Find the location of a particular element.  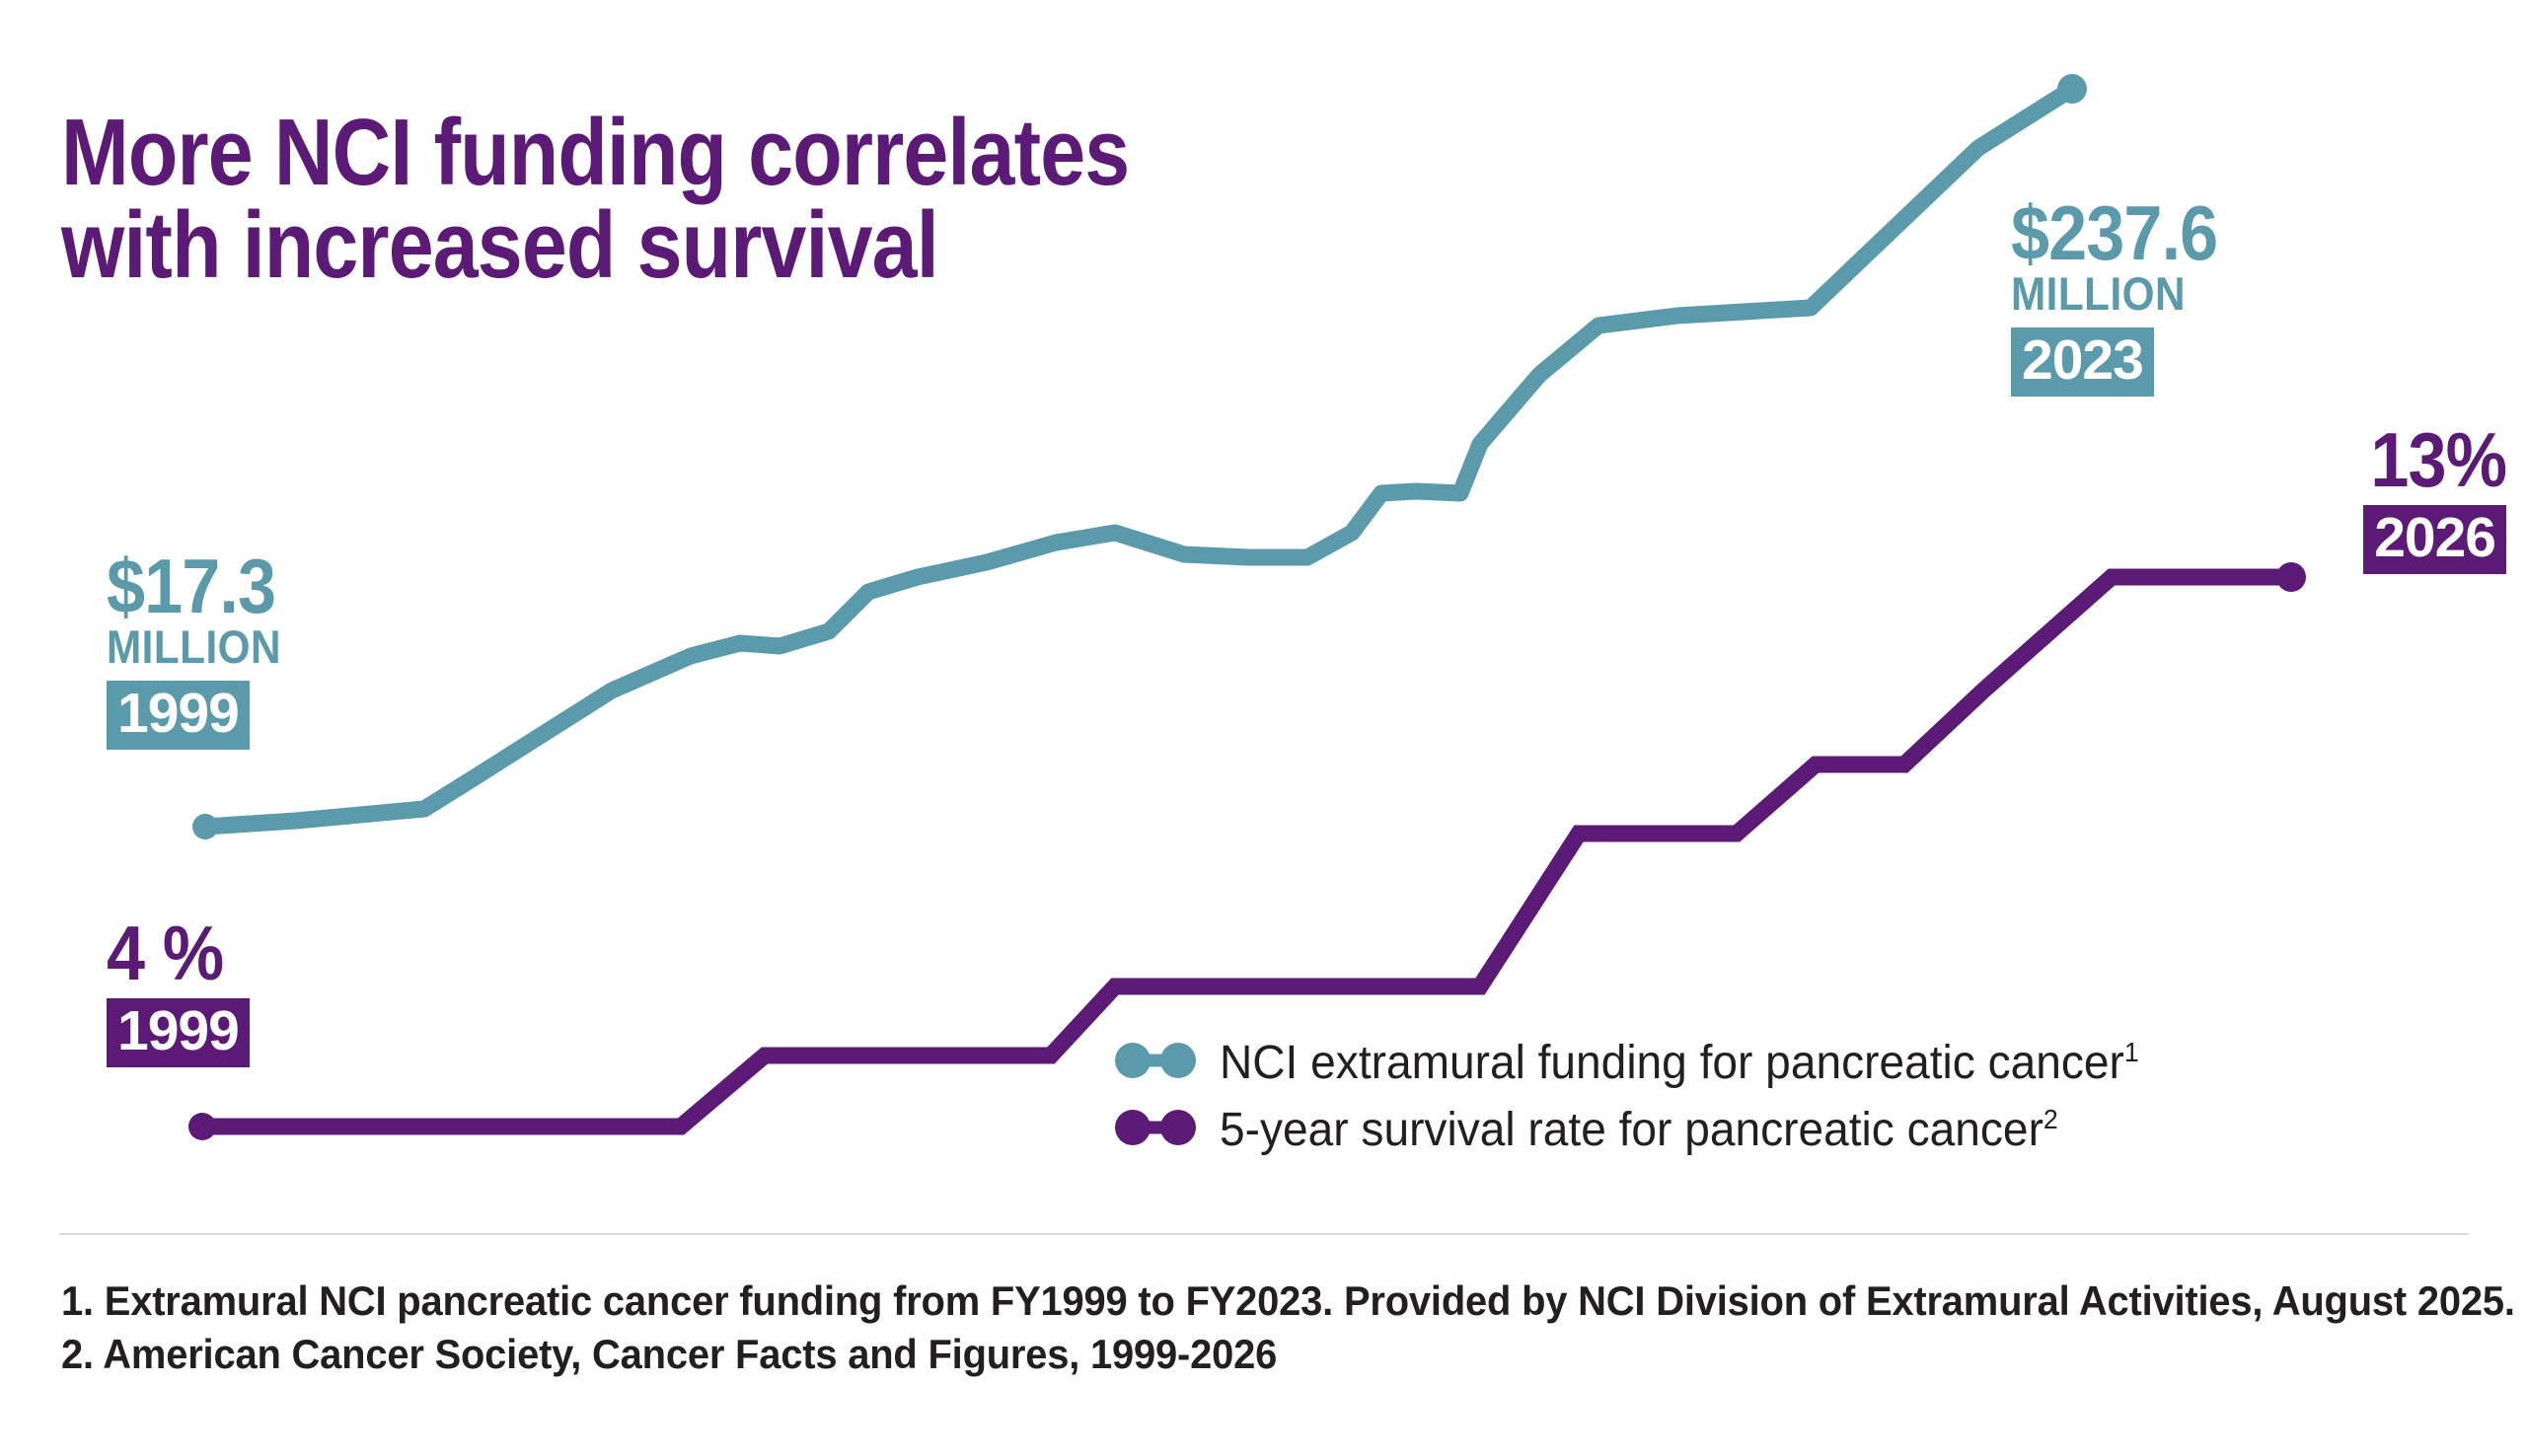

callout-survival-1999: 4 % 1999 is located at coordinates (178, 989).